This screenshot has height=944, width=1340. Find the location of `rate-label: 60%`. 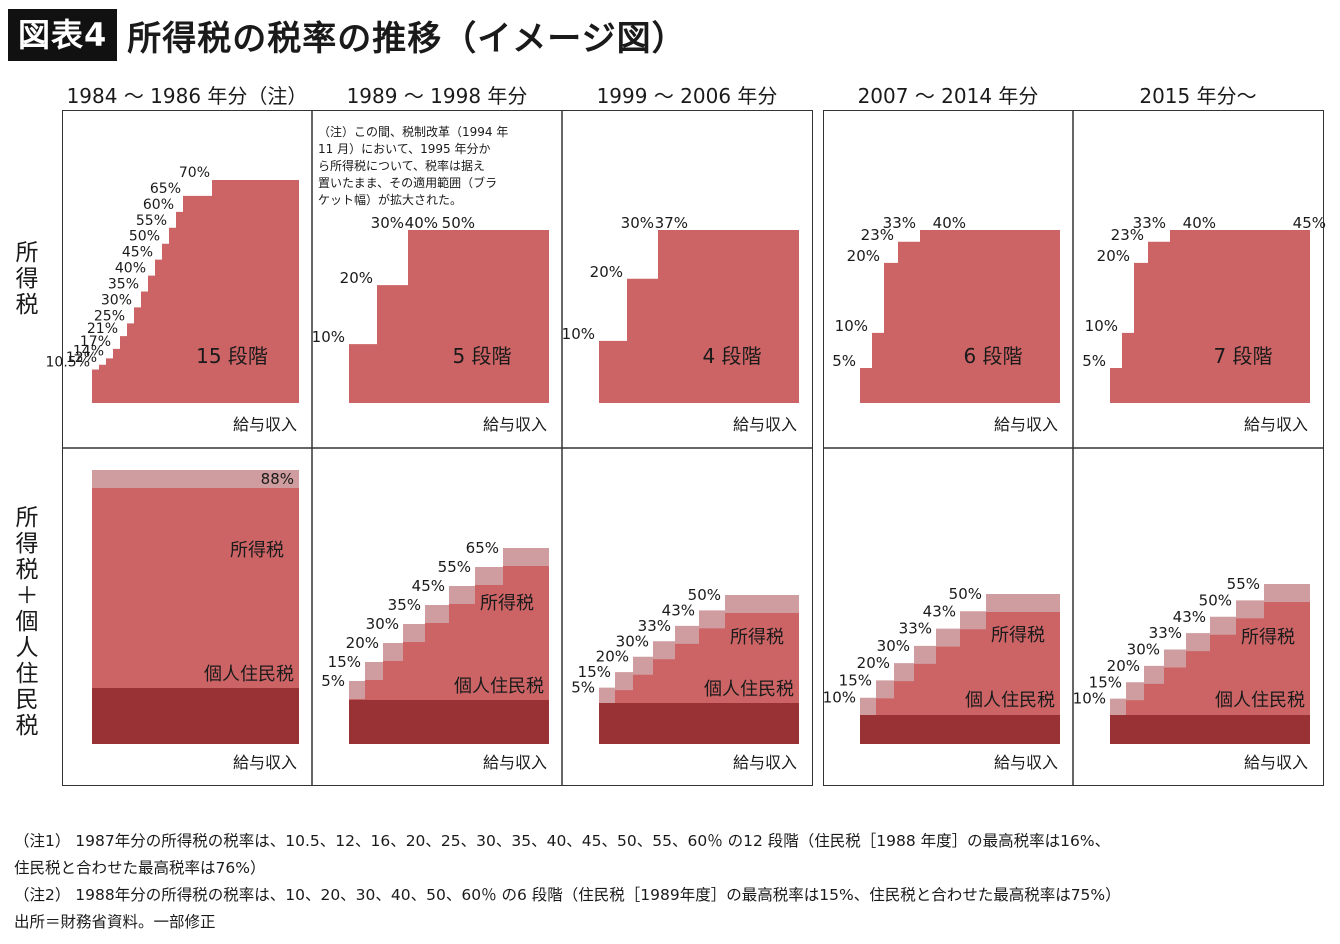

rate-label: 60% is located at coordinates (158, 205).